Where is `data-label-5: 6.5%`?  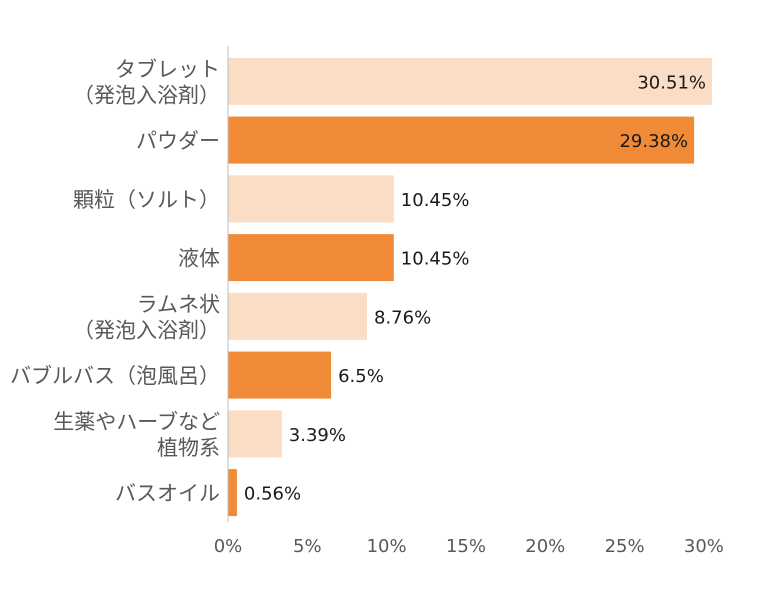 data-label-5: 6.5% is located at coordinates (361, 376).